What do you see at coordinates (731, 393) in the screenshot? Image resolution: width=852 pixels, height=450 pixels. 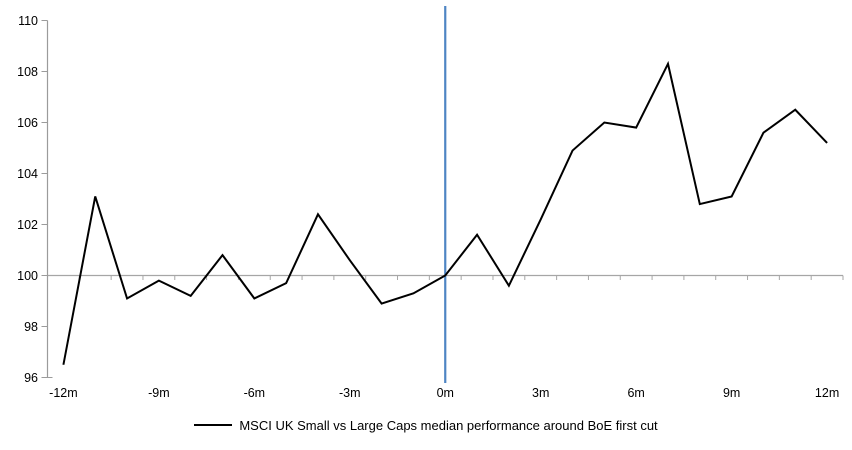 I see `x-tick-label: 9m` at bounding box center [731, 393].